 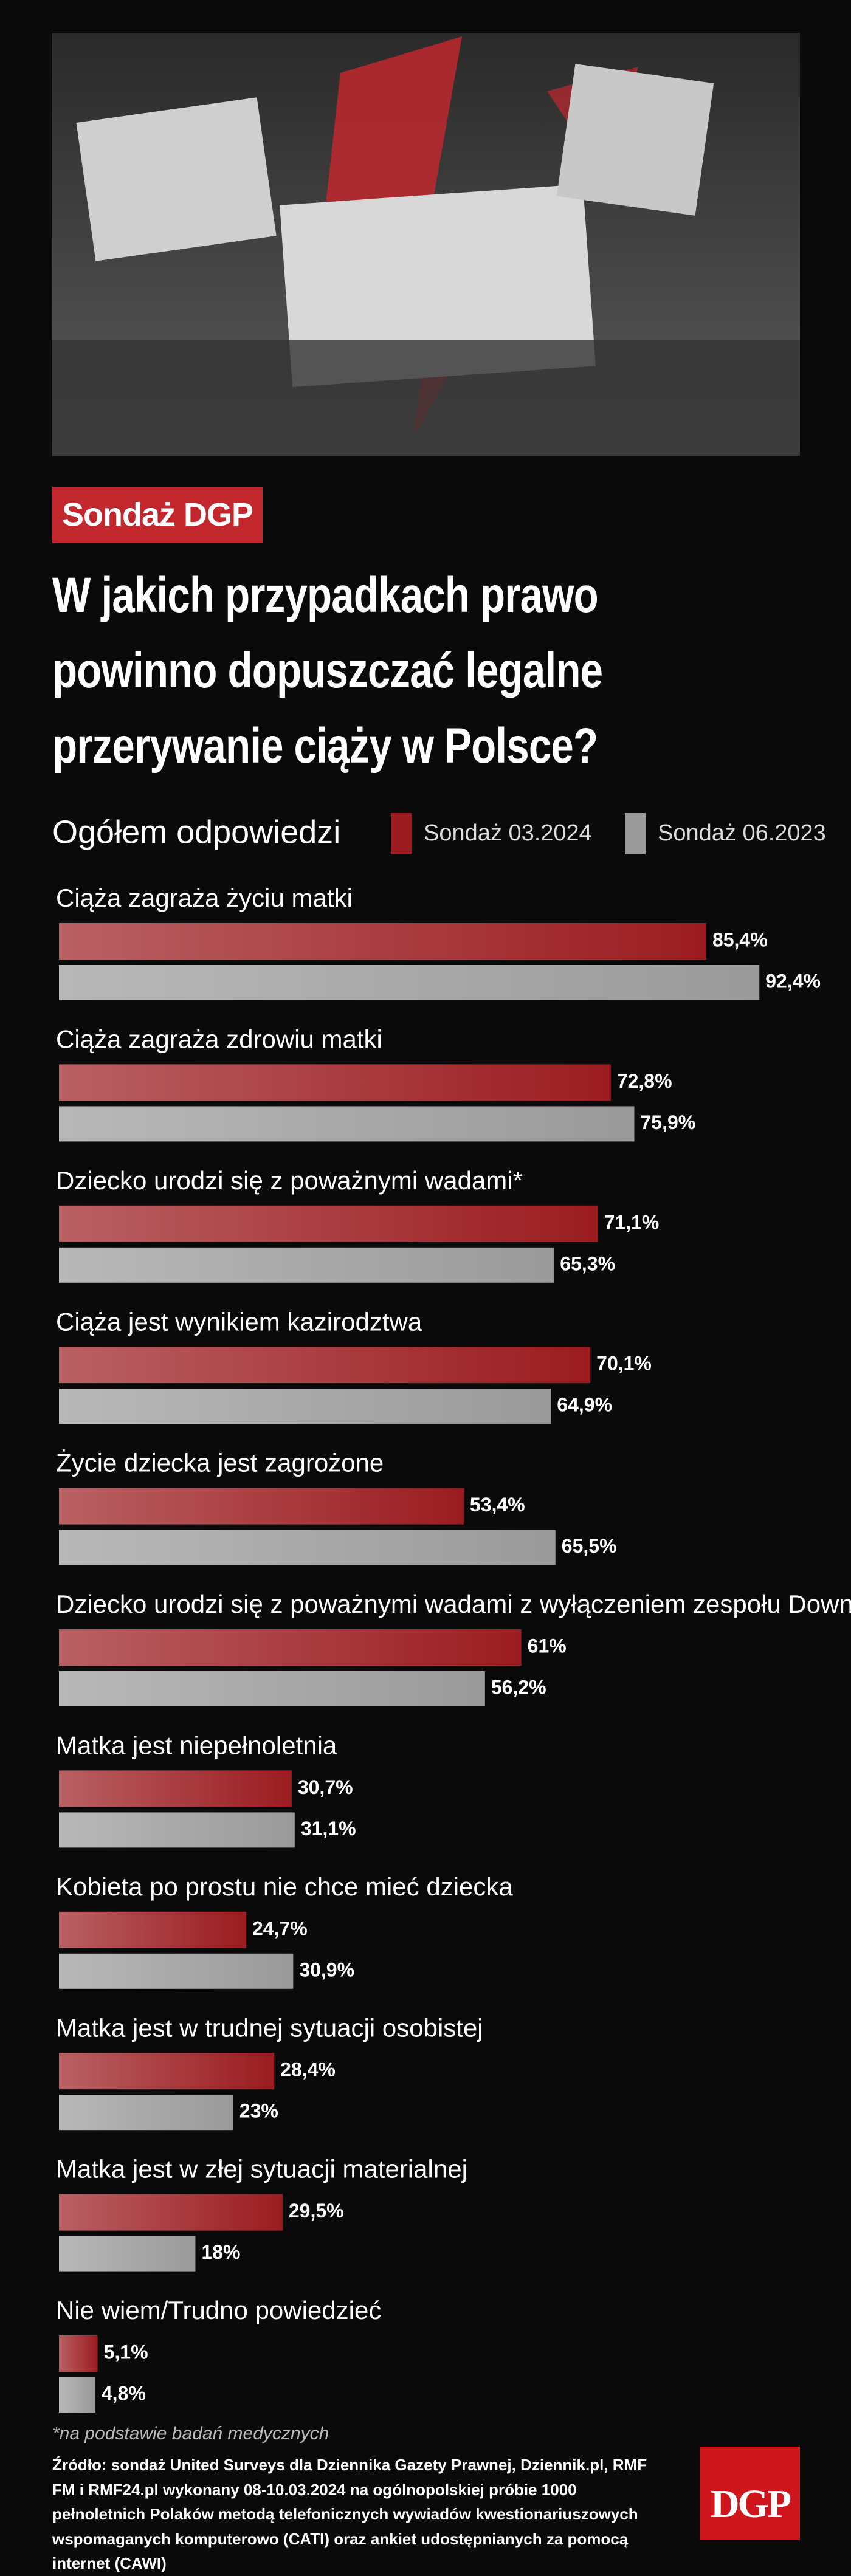 What do you see at coordinates (190, 2433) in the screenshot?
I see `footnote: *na podstawie badań medycznych` at bounding box center [190, 2433].